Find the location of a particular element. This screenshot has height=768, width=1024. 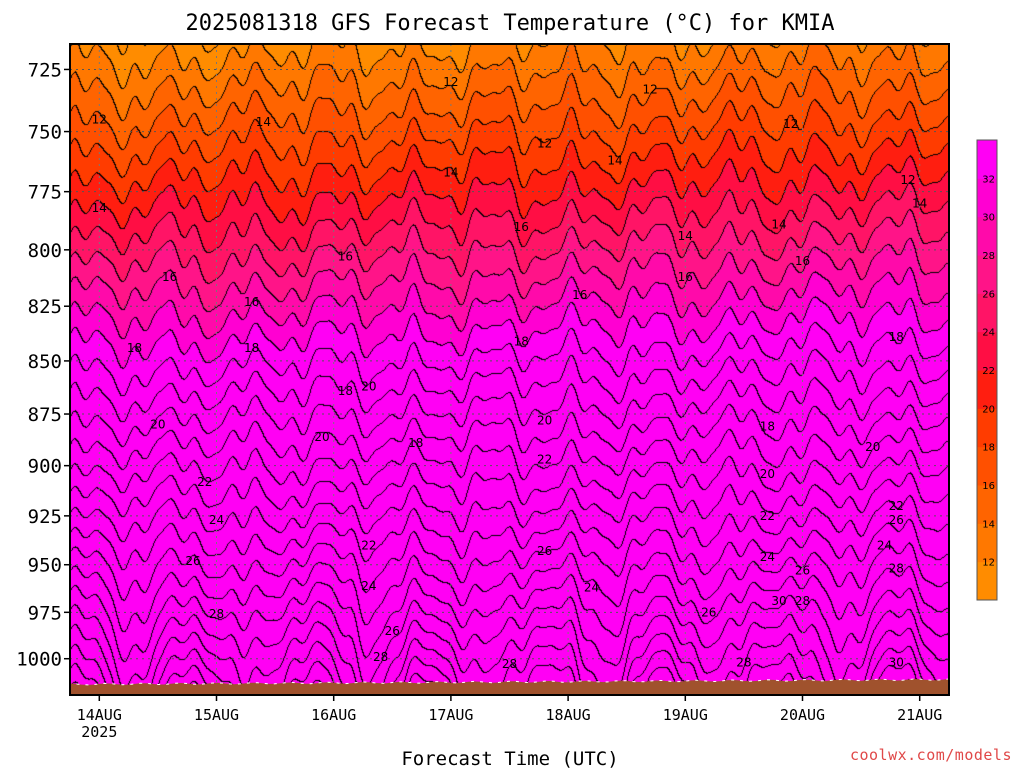

colorbar-tick-label: 14 is located at coordinates (988, 524).